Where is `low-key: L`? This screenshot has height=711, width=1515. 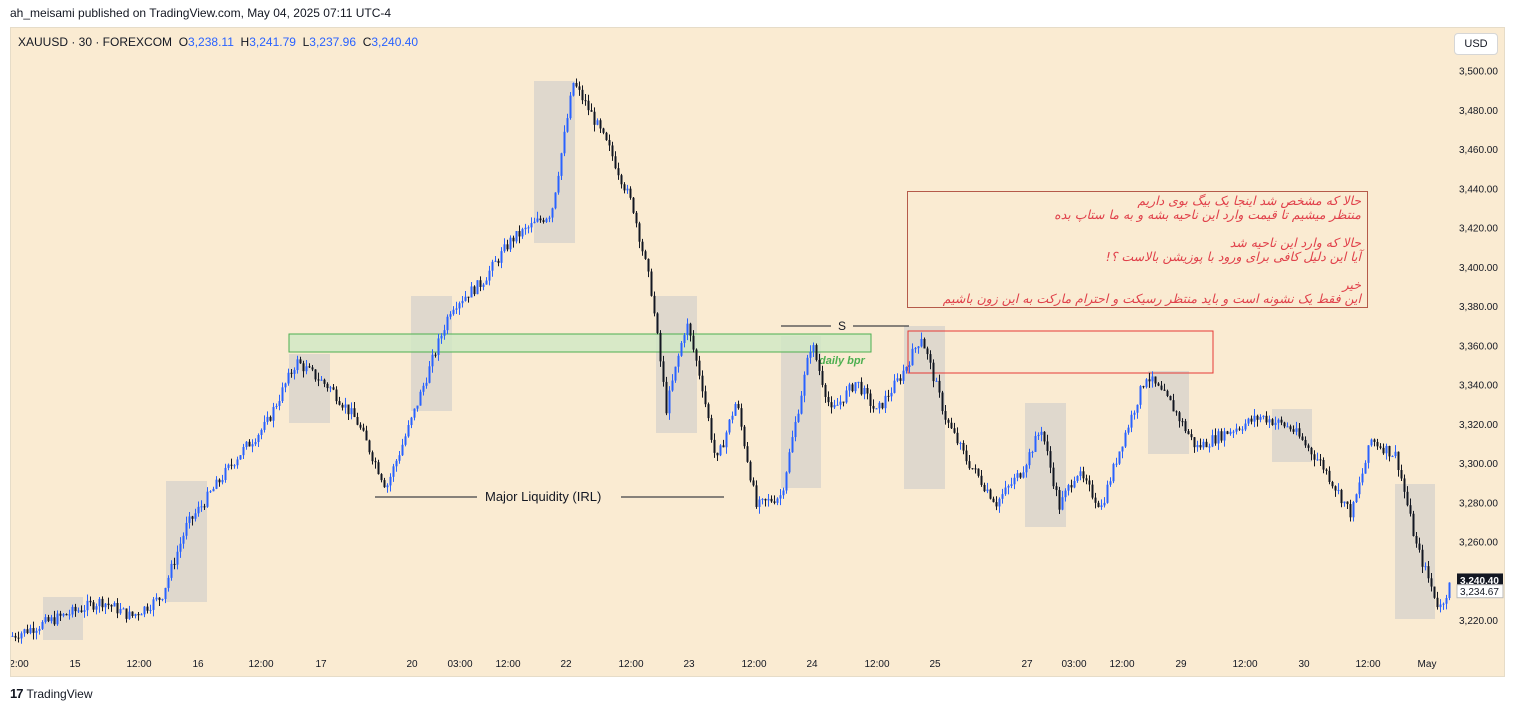 low-key: L is located at coordinates (306, 42).